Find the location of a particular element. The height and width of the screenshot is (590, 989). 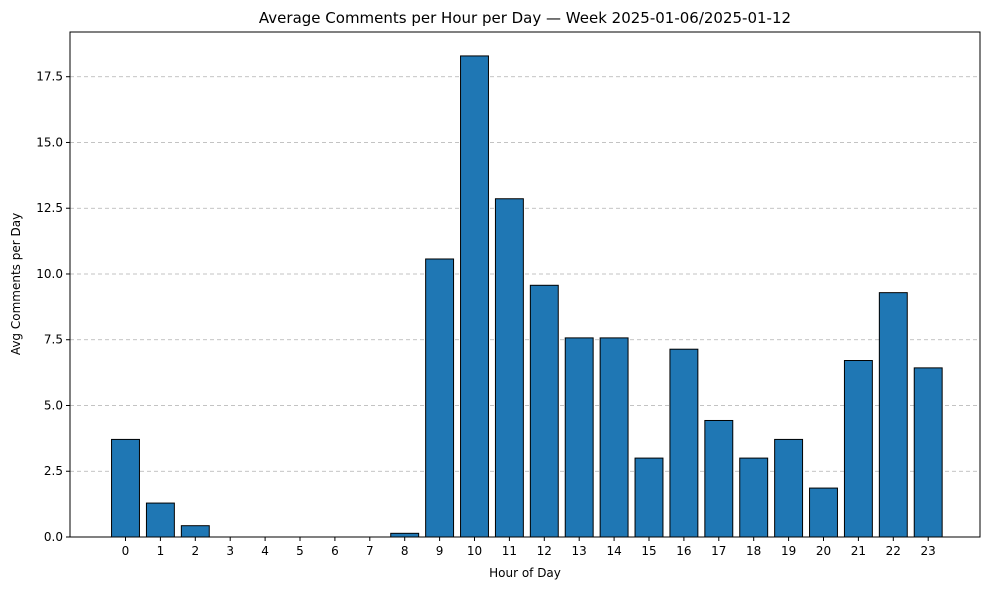

y-tick-label: 12.5 is located at coordinates (49, 208).